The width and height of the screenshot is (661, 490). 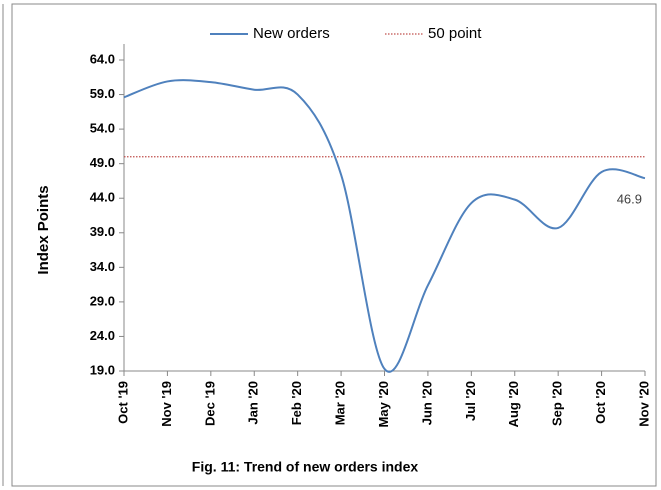 What do you see at coordinates (600, 402) in the screenshot?
I see `x-tick-label: Oct '20` at bounding box center [600, 402].